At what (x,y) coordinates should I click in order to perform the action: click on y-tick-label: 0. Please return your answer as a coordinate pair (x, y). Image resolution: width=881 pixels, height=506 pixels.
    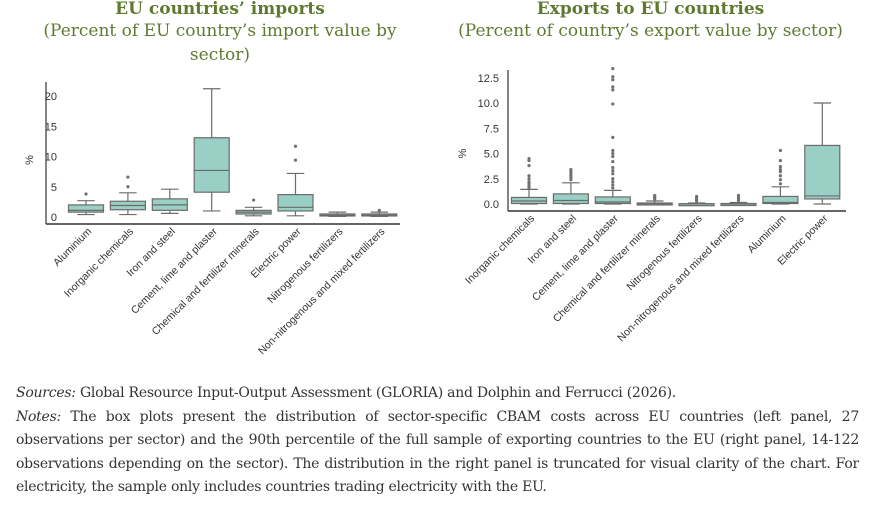
    Looking at the image, I should click on (54, 218).